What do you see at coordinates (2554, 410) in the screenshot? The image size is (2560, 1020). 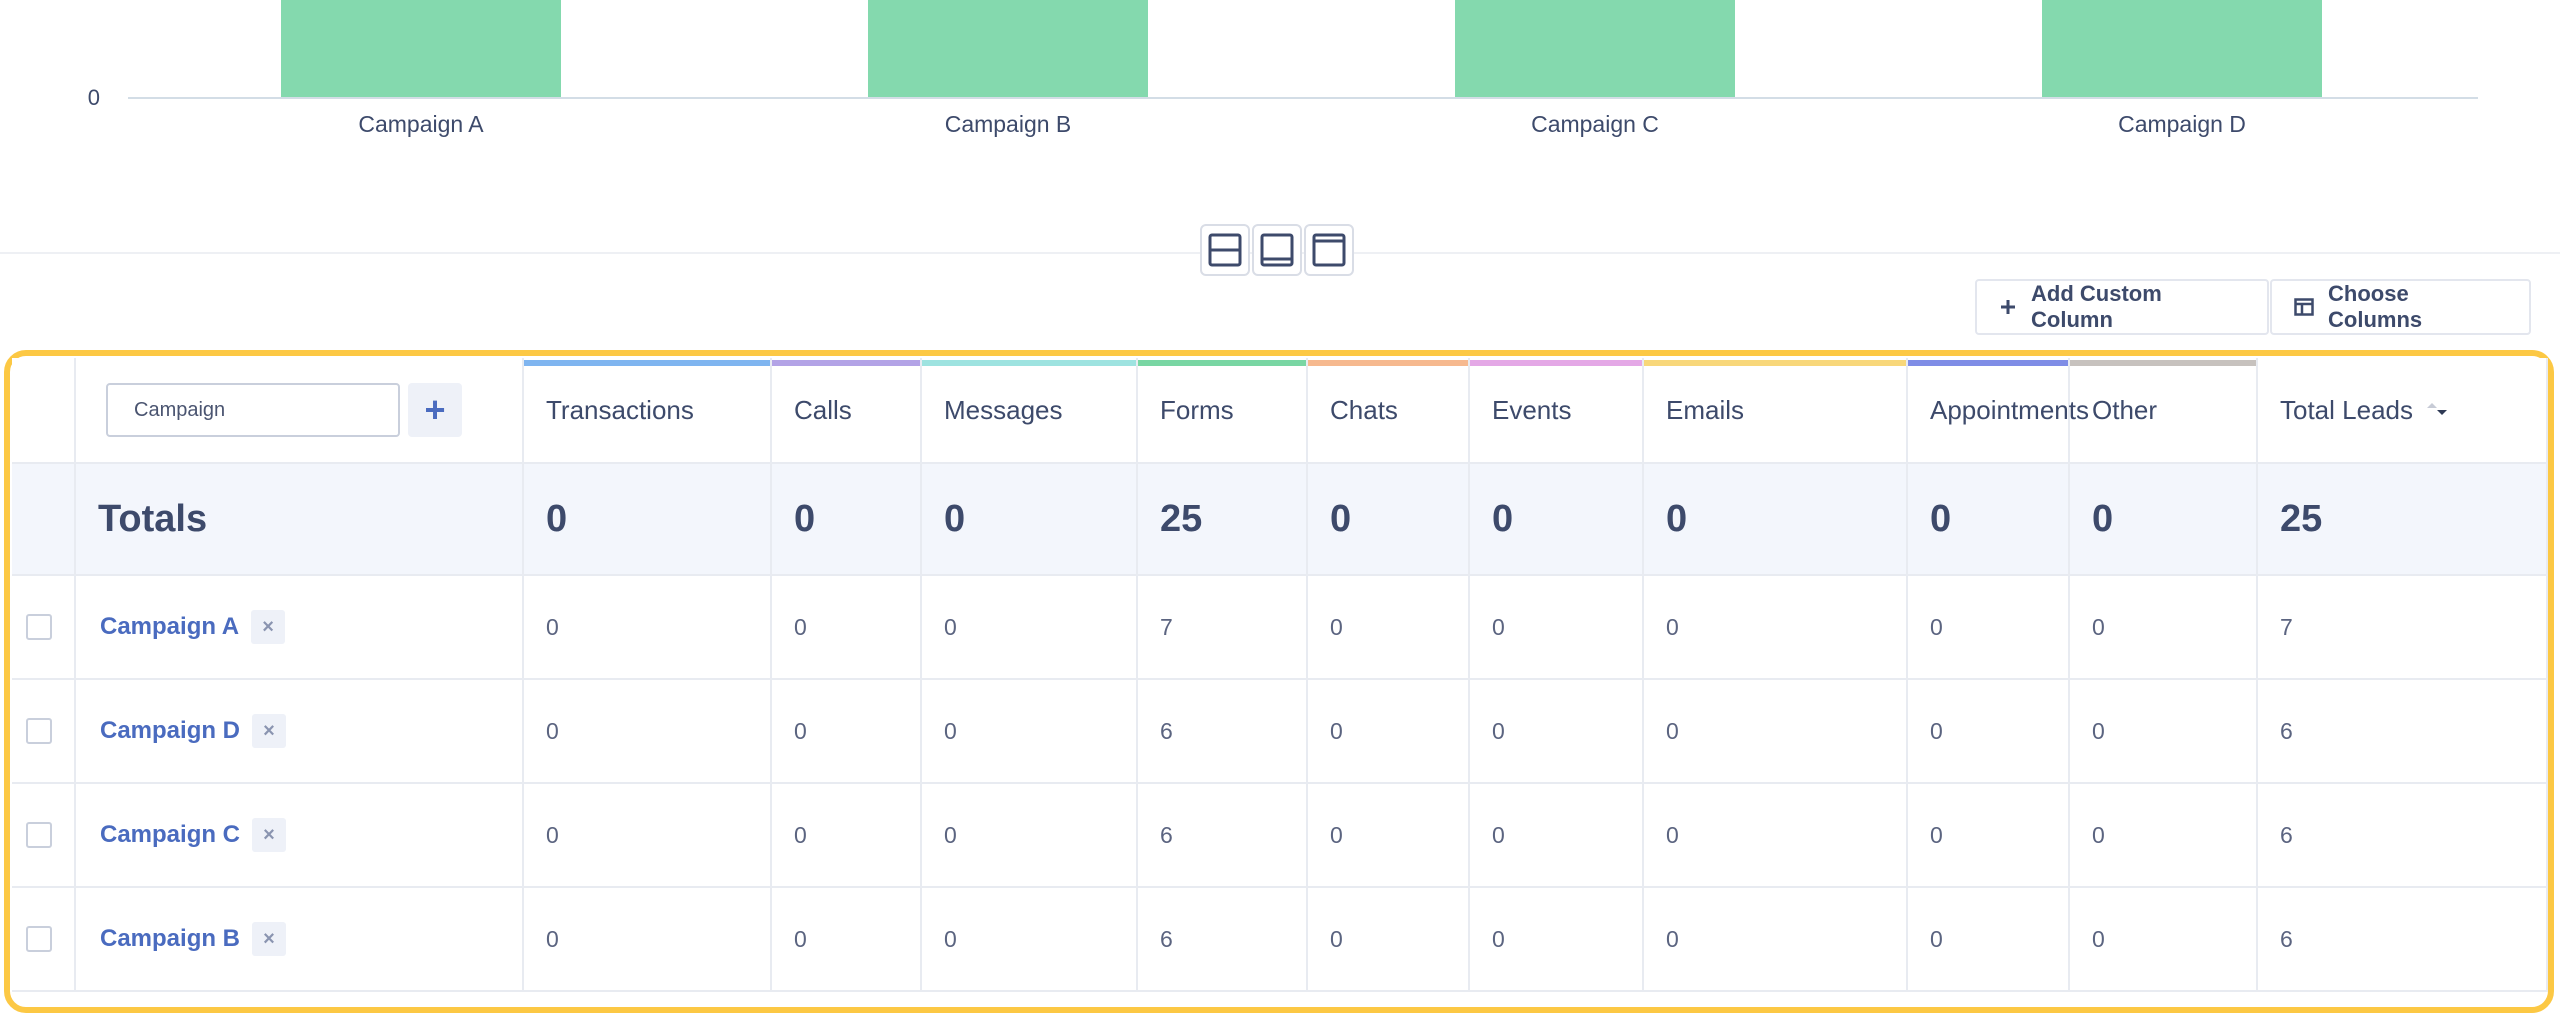 I see `header-actions-cell` at bounding box center [2554, 410].